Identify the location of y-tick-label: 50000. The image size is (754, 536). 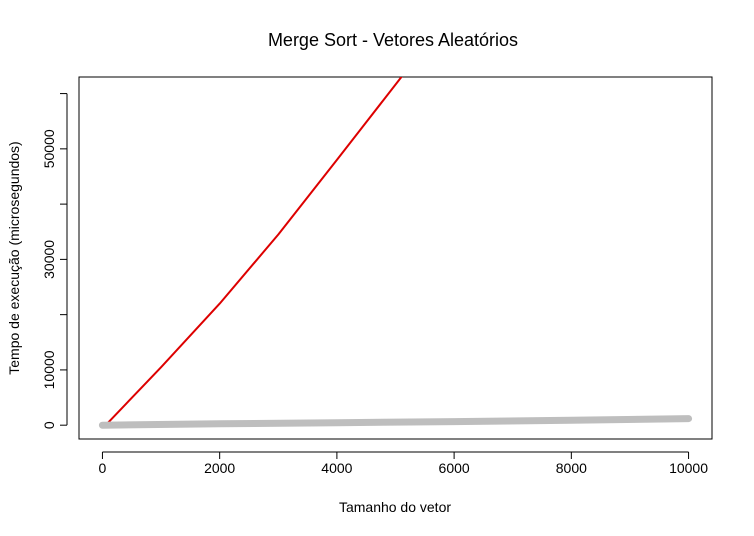
(49, 148).